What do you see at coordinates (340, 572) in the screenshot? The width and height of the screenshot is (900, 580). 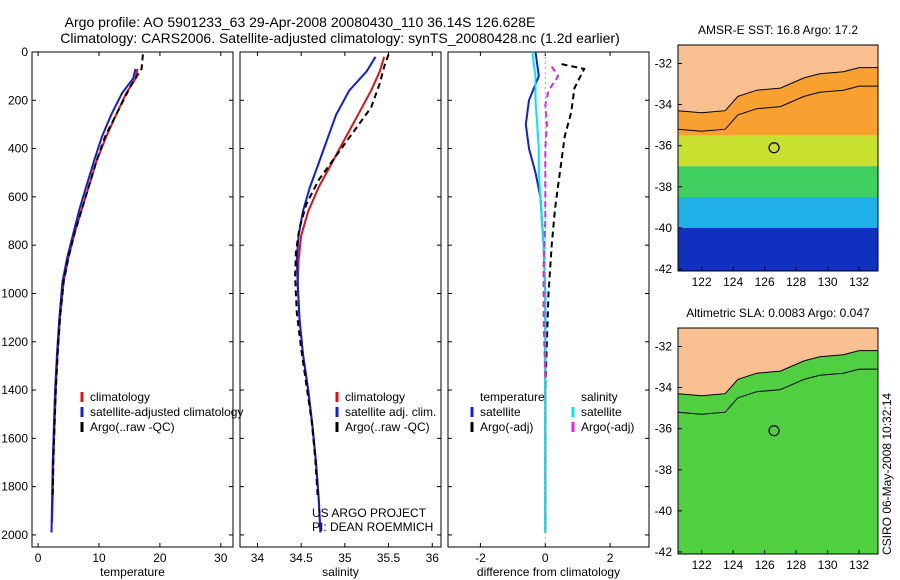 I see `x-axis-label: salinity` at bounding box center [340, 572].